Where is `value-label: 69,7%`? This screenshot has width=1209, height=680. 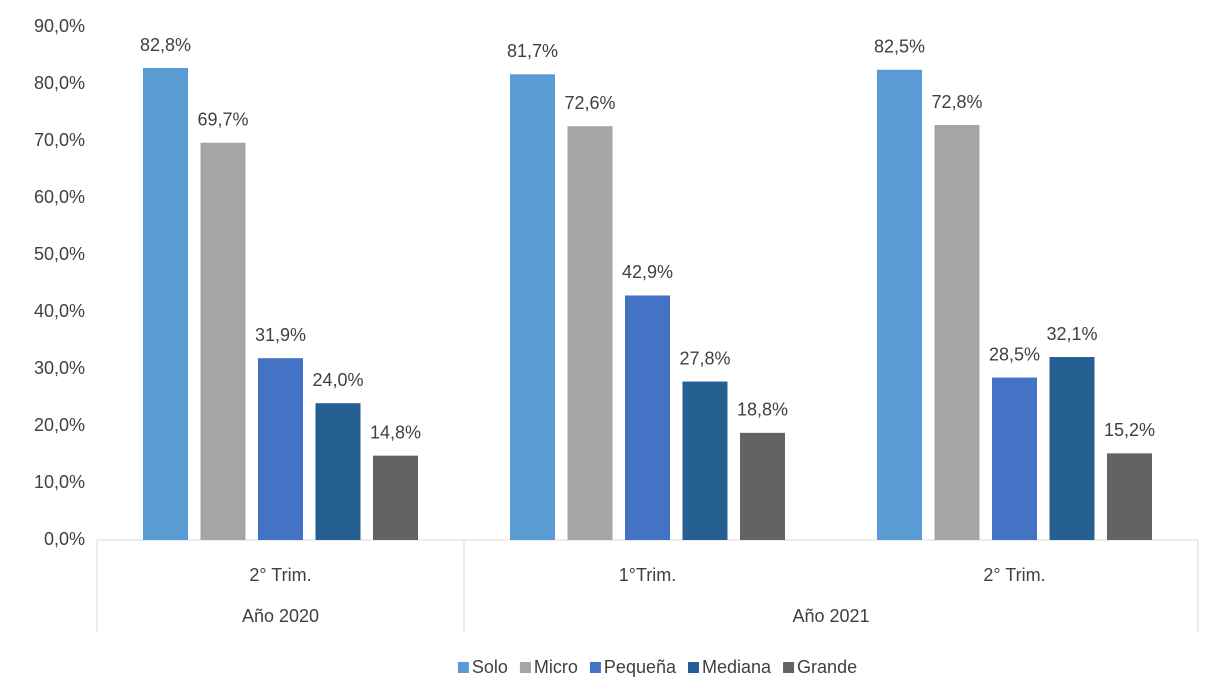 value-label: 69,7% is located at coordinates (222, 119).